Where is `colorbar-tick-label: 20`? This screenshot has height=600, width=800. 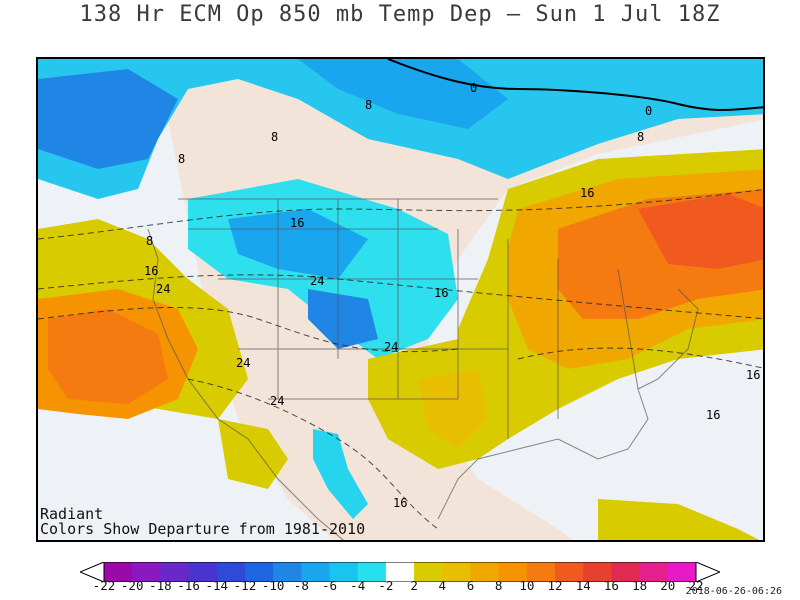
colorbar-tick-label: 20 is located at coordinates (668, 585).